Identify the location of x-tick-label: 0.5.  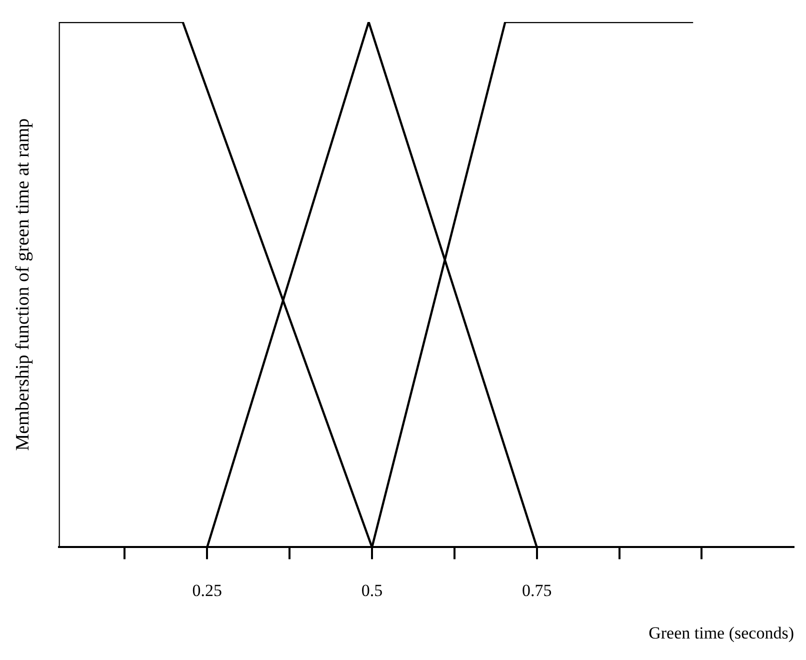
(372, 590).